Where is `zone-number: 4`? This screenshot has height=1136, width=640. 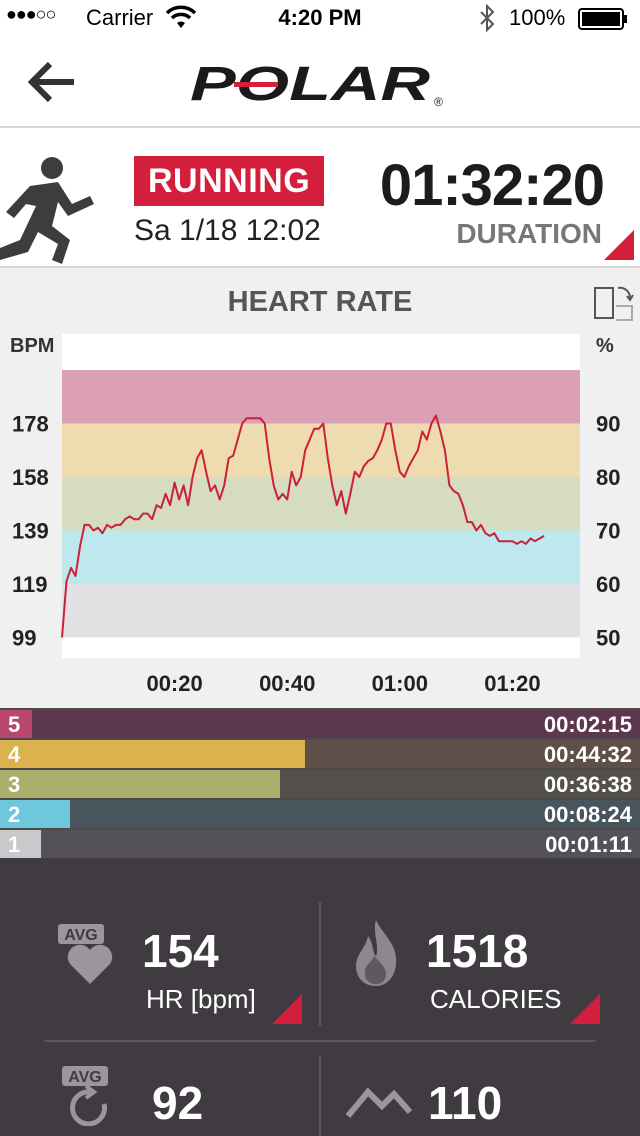
zone-number: 4 is located at coordinates (14, 754).